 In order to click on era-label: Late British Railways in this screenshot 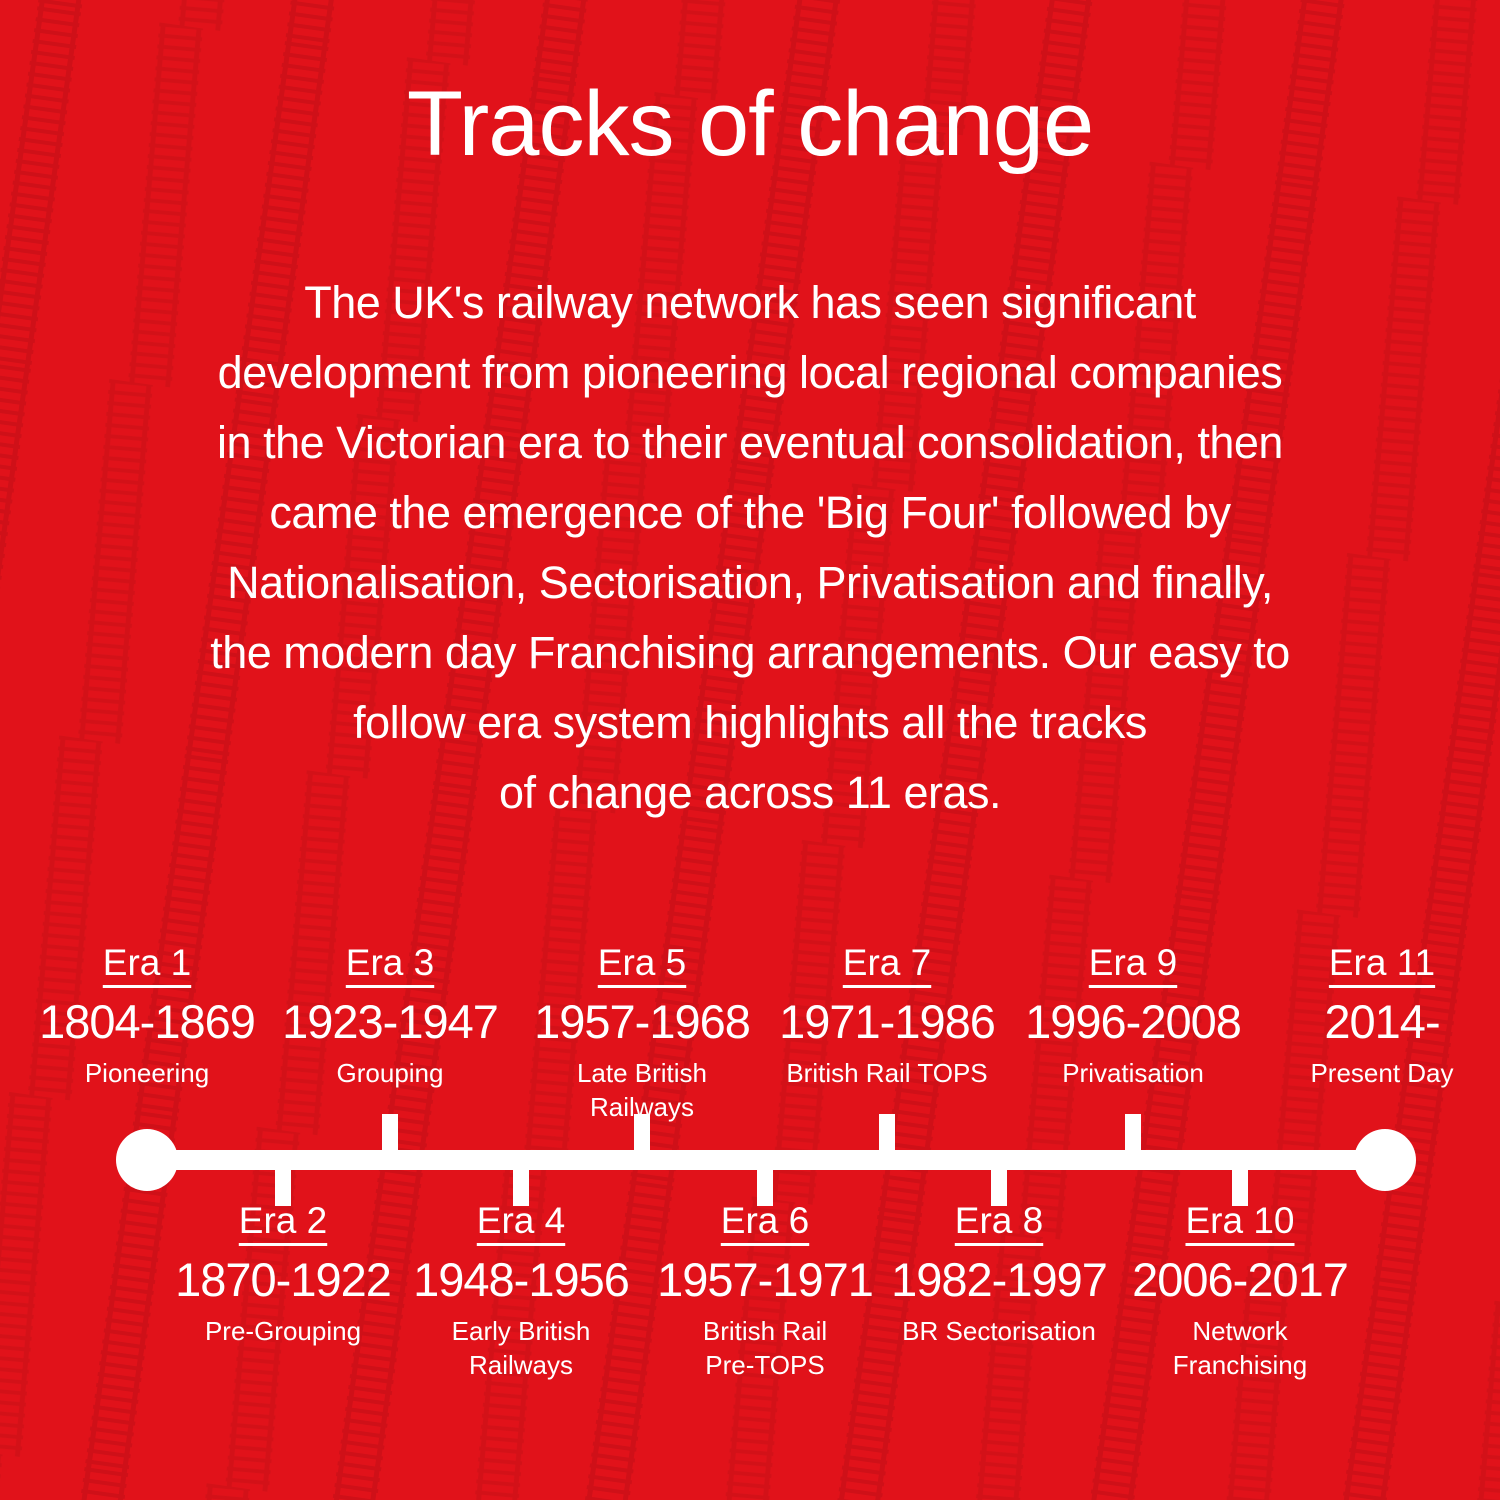, I will do `click(642, 1090)`.